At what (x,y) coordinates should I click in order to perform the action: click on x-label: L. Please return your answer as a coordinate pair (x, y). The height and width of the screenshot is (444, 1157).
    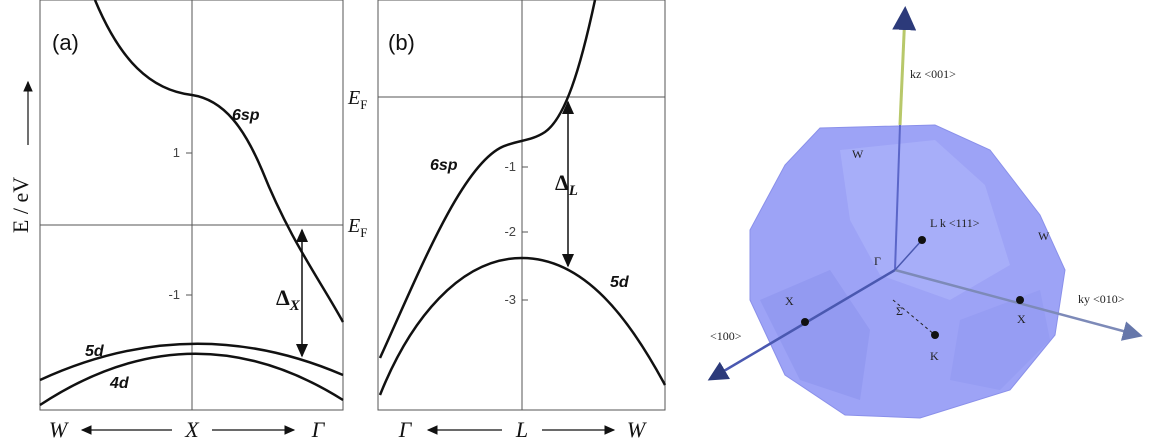
    Looking at the image, I should click on (521, 429).